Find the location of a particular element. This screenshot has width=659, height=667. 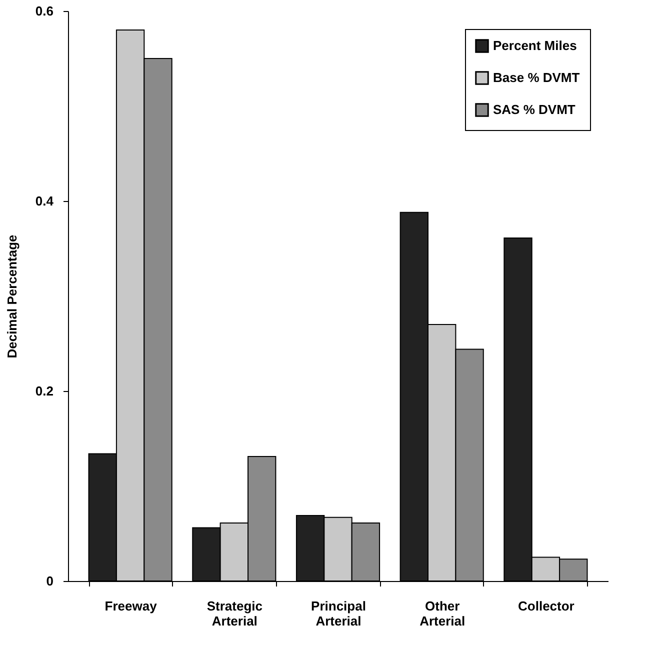

legend-label: SAS % DVMT is located at coordinates (534, 109).